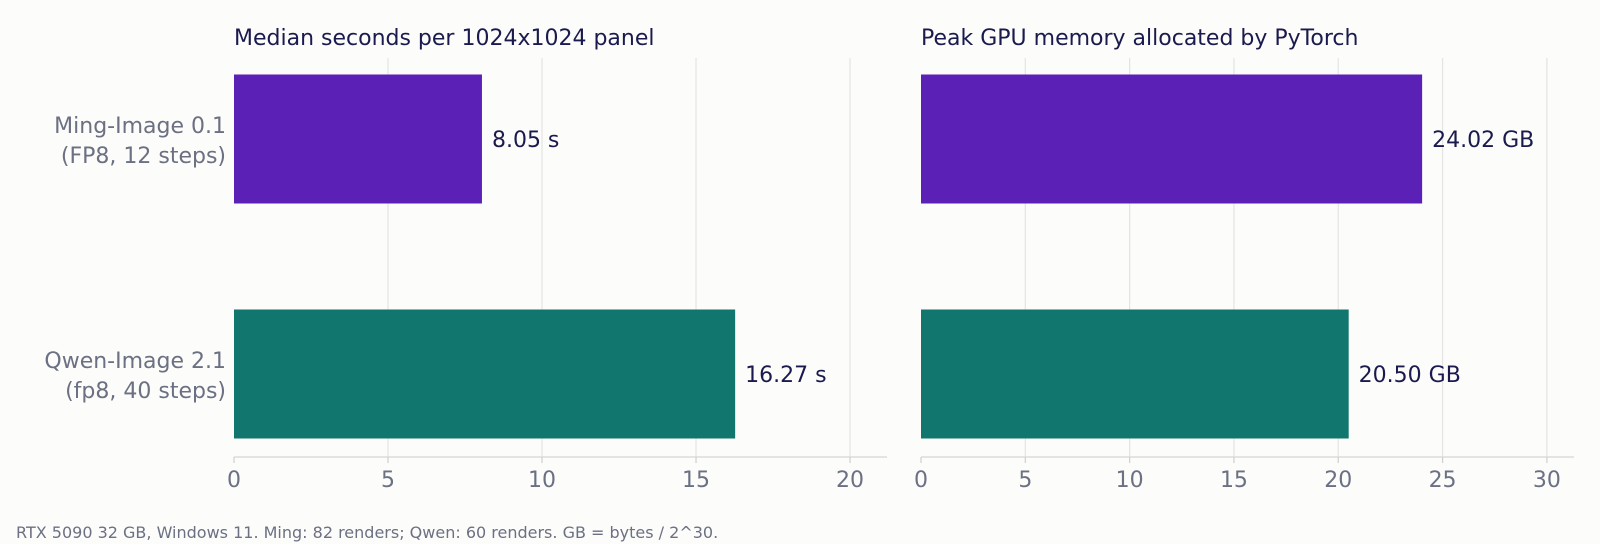 This screenshot has height=544, width=1600. Describe the element at coordinates (525, 140) in the screenshot. I see `bar-value-label: 8.05 s` at that location.